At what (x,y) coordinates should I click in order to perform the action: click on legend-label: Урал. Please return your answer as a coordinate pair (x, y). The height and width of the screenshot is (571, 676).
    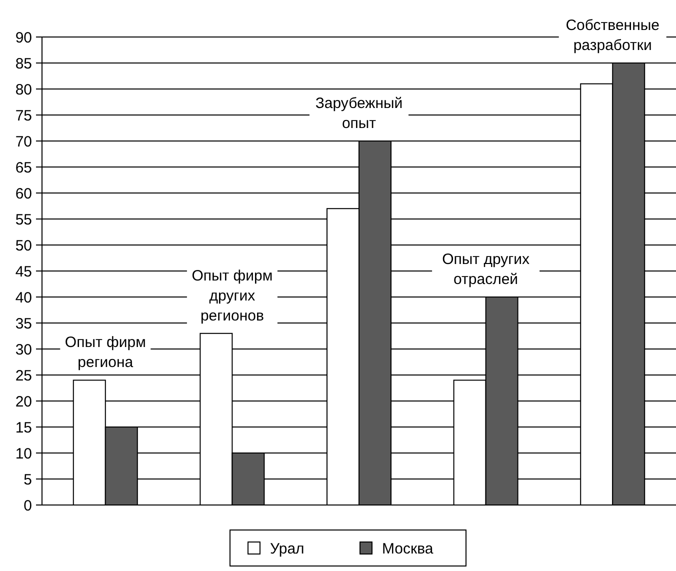
    Looking at the image, I should click on (287, 549).